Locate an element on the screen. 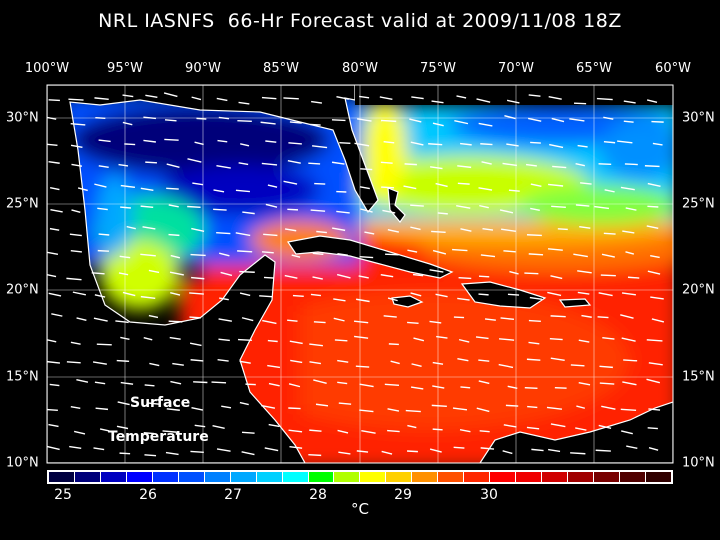  lon-label: 75°W is located at coordinates (438, 68).